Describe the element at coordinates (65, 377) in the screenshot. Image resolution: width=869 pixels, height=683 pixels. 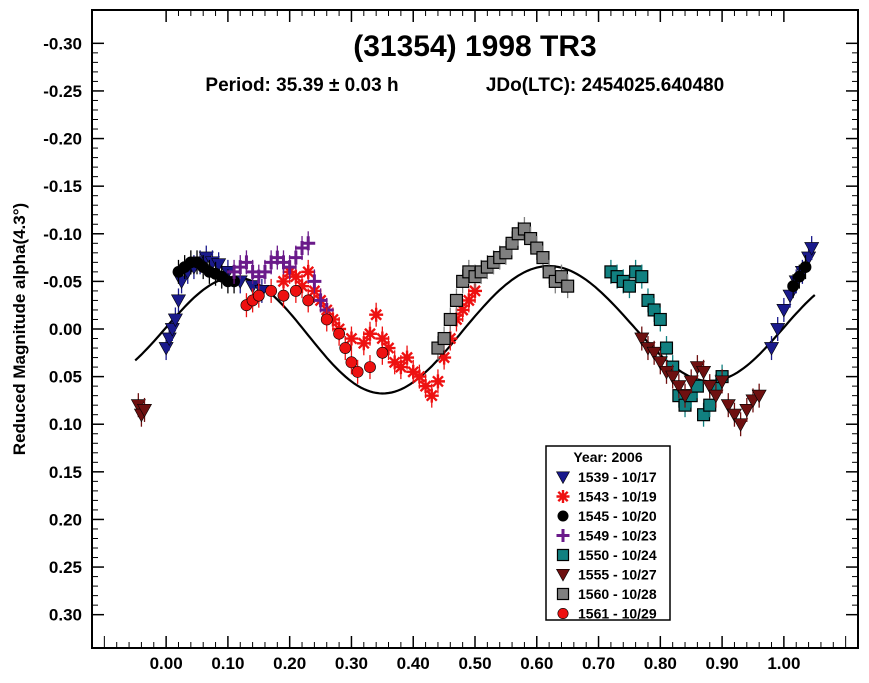
I see `y-tick-label: 0.05` at that location.